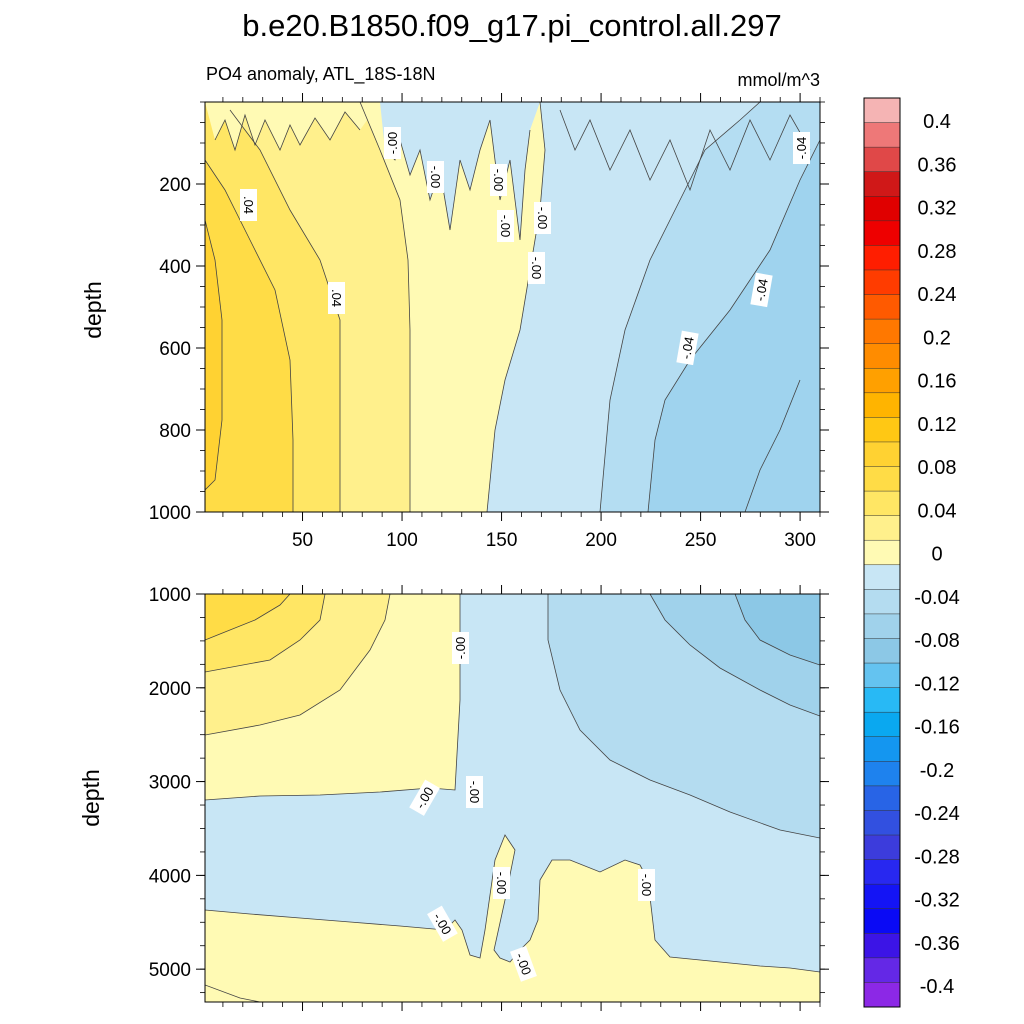 The image size is (1024, 1024). What do you see at coordinates (502, 540) in the screenshot?
I see `x-tick-label: 150` at bounding box center [502, 540].